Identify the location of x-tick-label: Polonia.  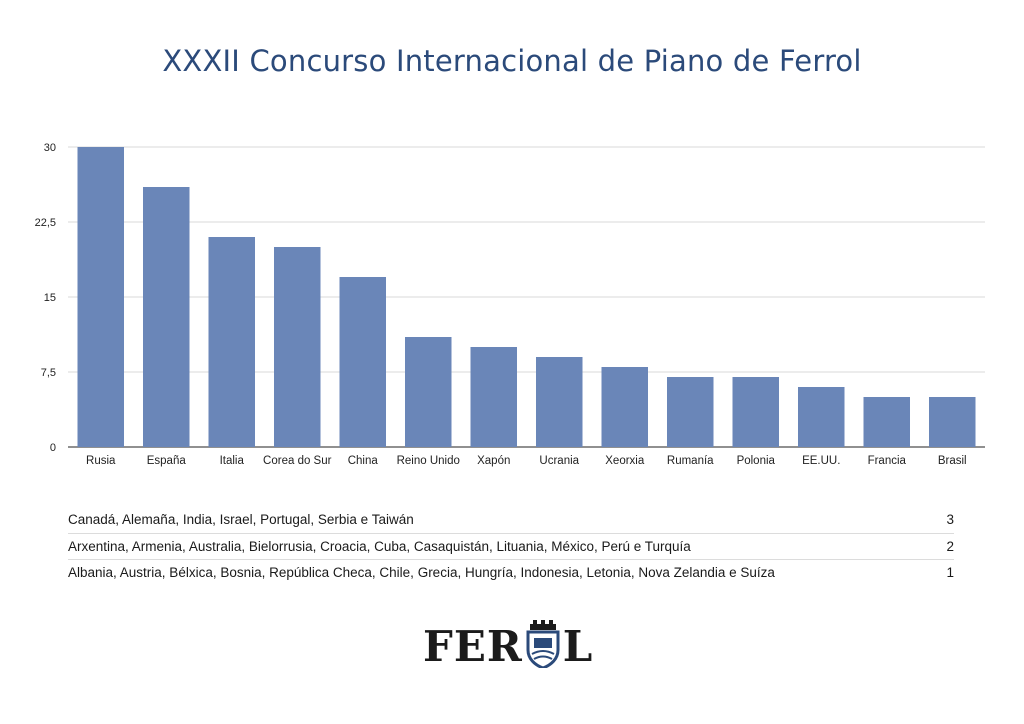
(756, 461).